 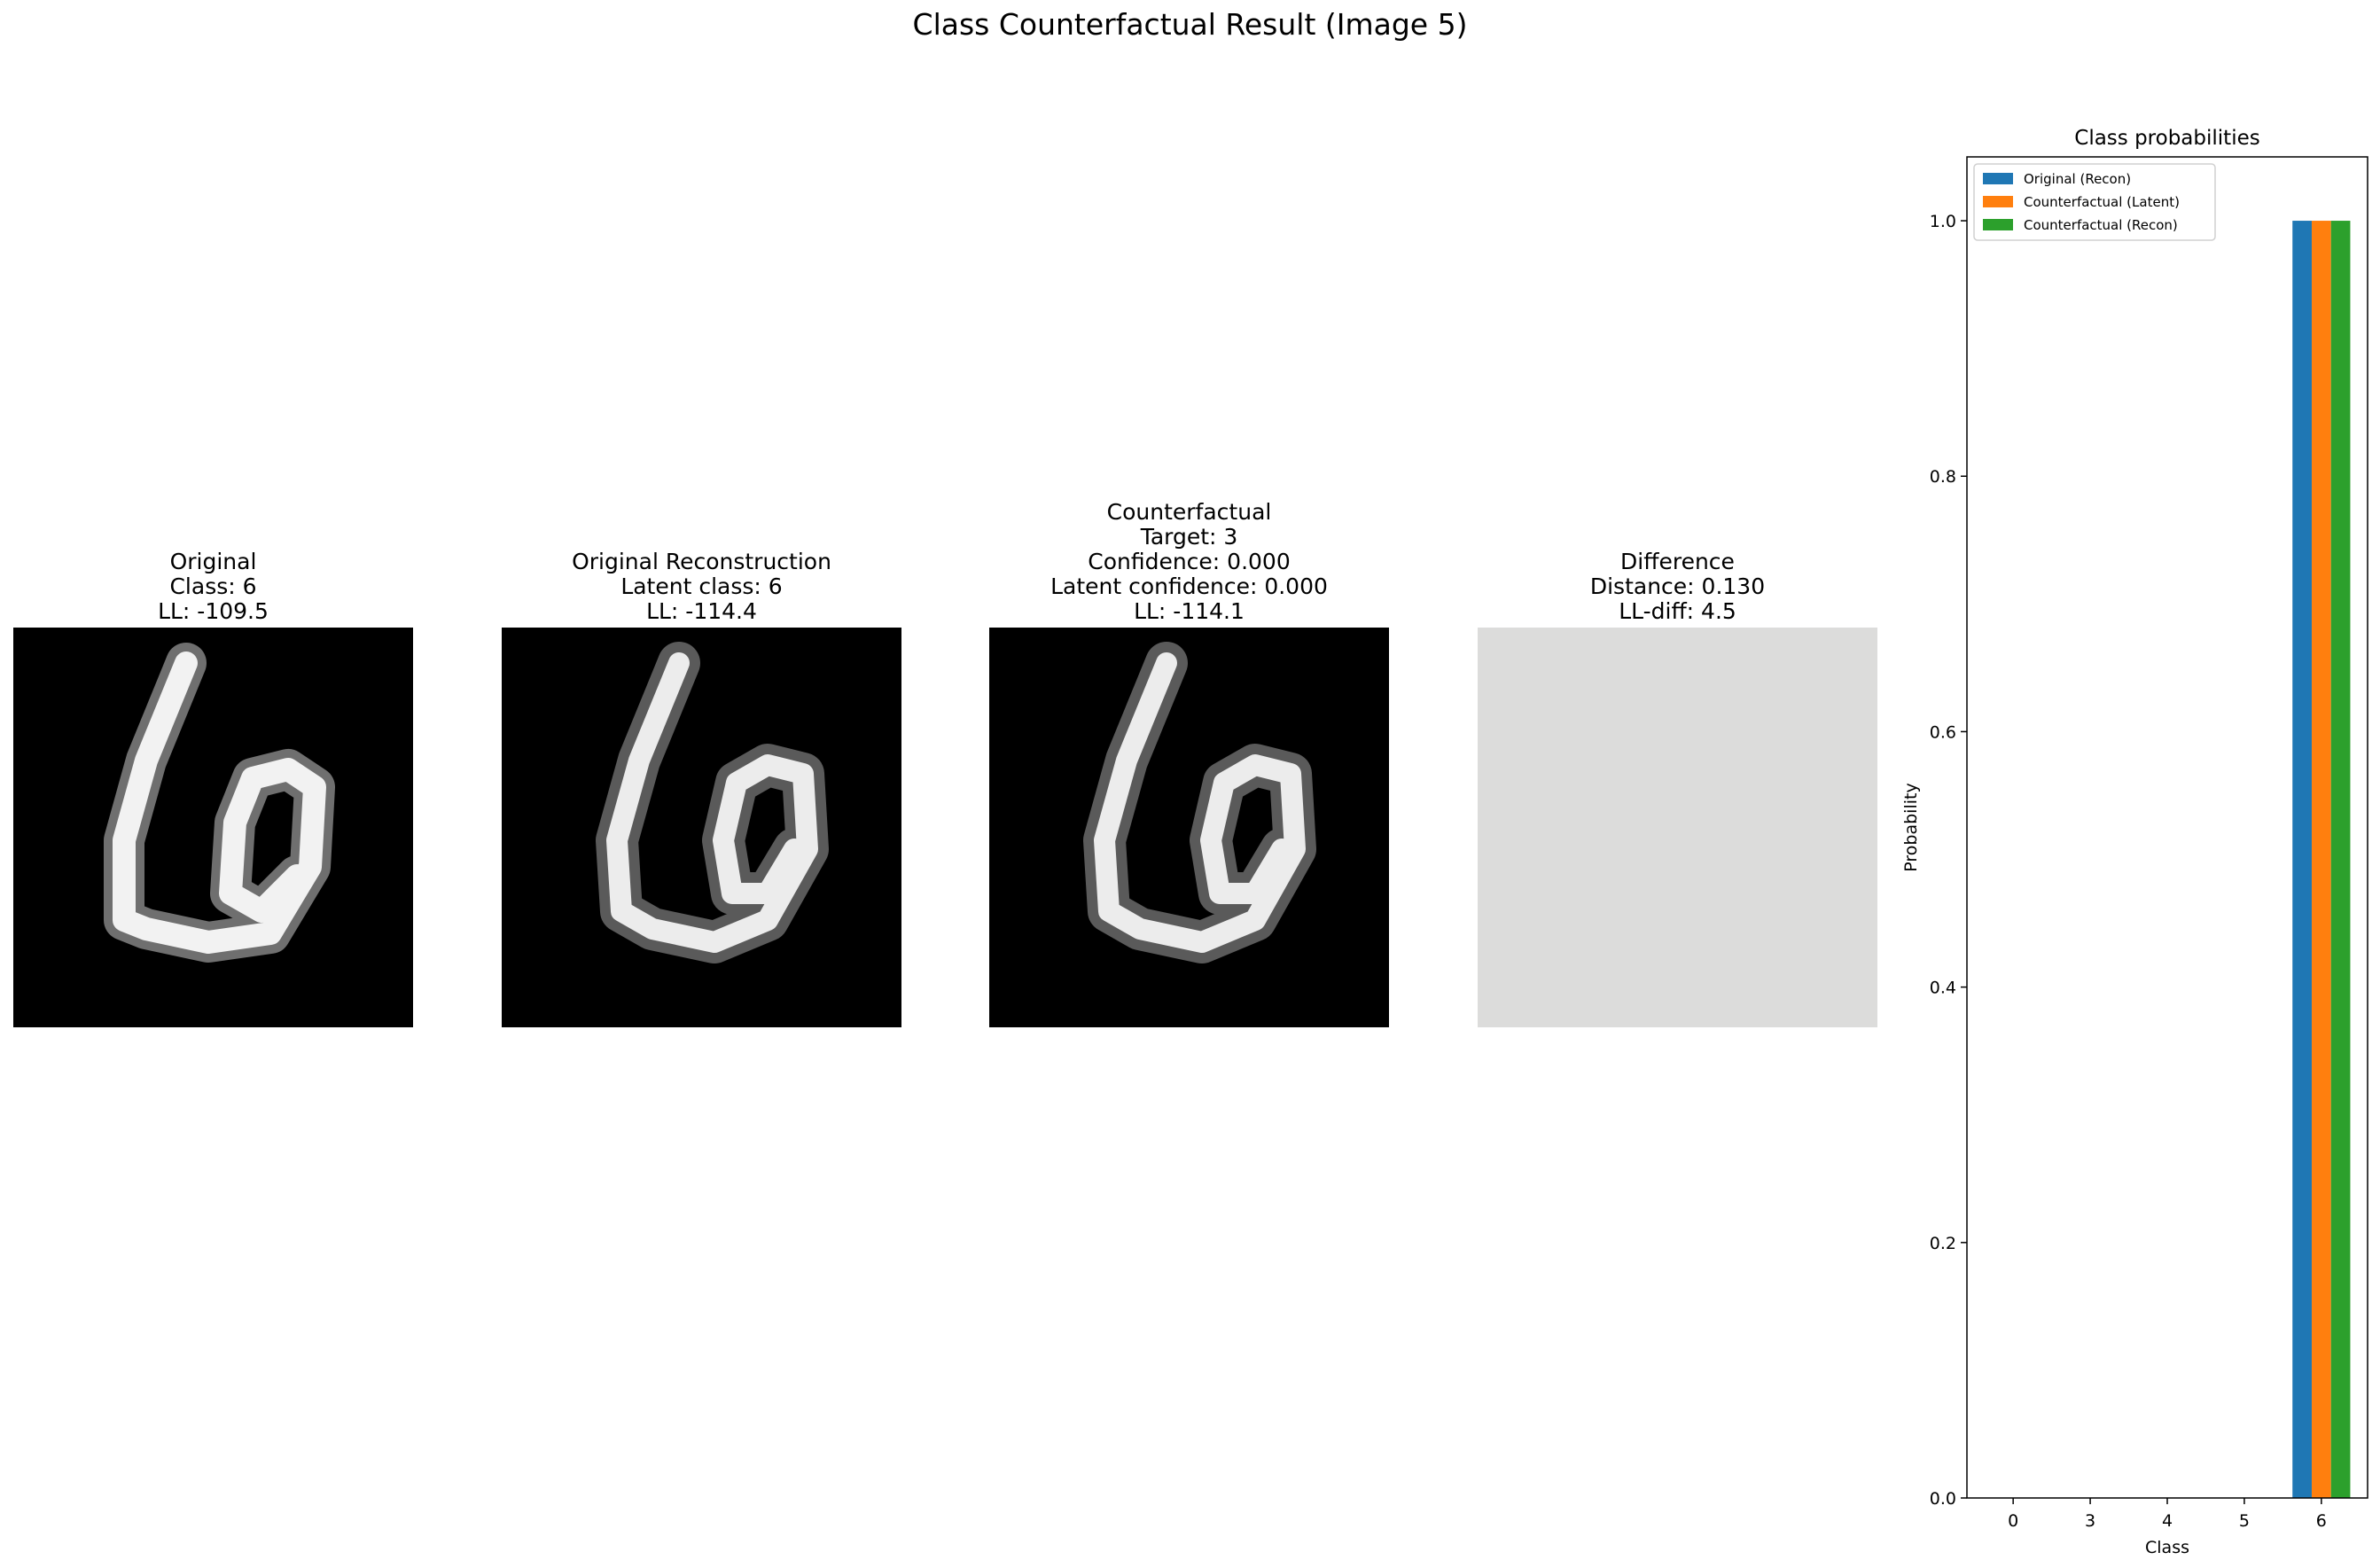 I want to click on bar-original-recon--class-6, so click(x=2302, y=859).